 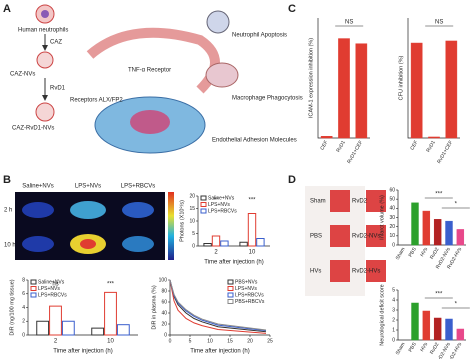 What do you see at coordinates (164, 313) in the screenshot?
I see `y-tick-label: 40` at bounding box center [164, 313].